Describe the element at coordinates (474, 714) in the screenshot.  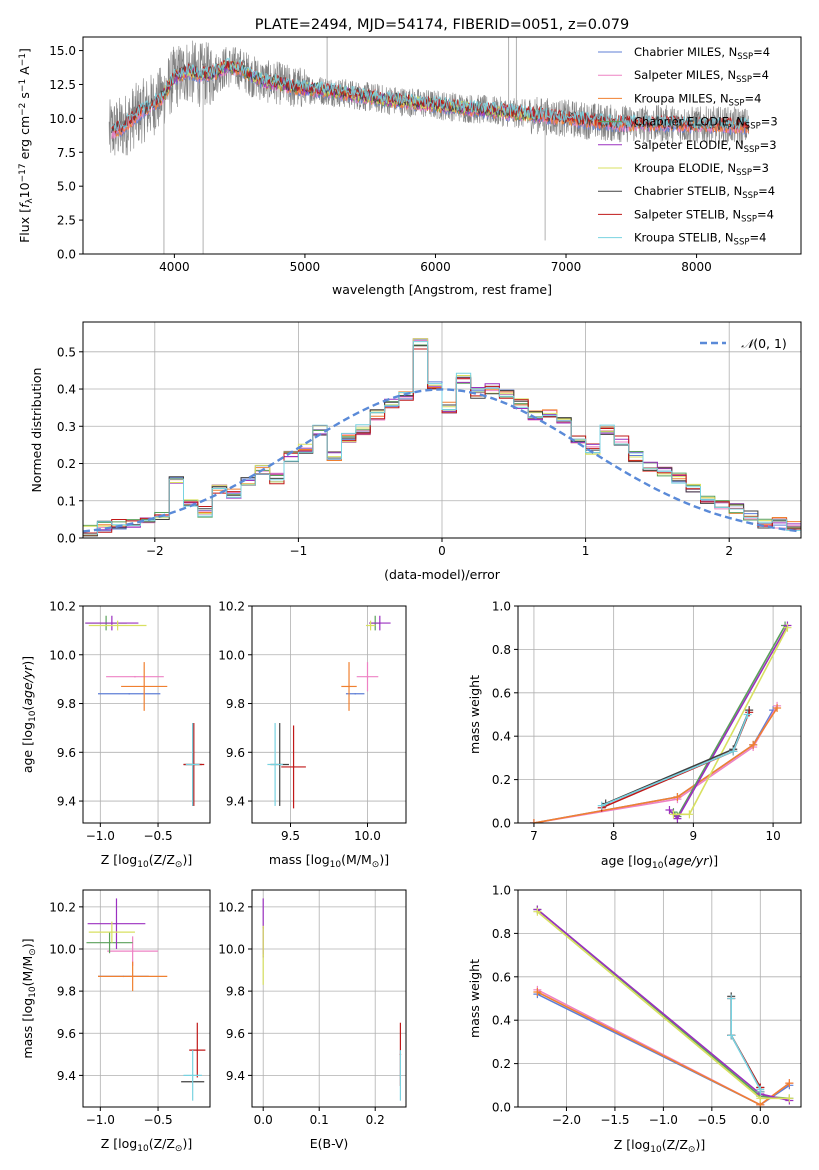
I see `panel-5-ylabel: mass weight` at that location.